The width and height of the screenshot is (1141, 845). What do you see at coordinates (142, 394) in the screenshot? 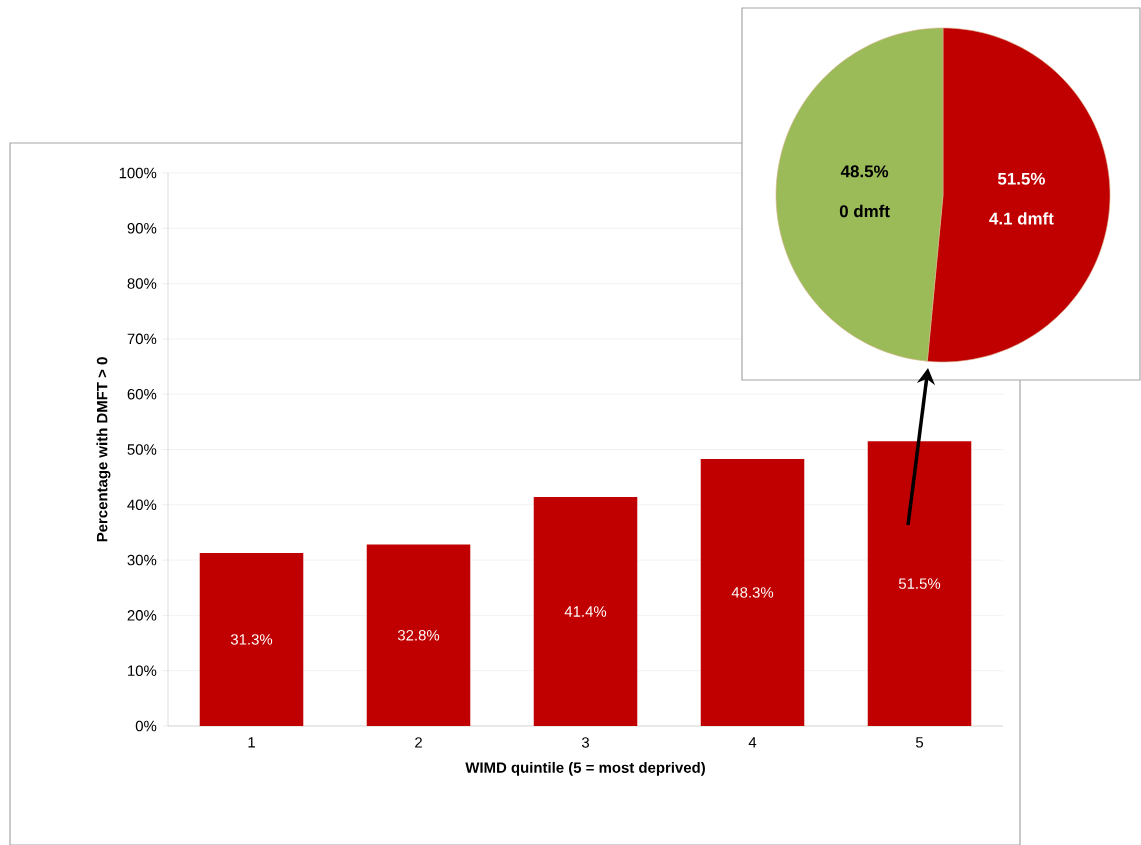
I see `y-tick-label: 60%` at bounding box center [142, 394].